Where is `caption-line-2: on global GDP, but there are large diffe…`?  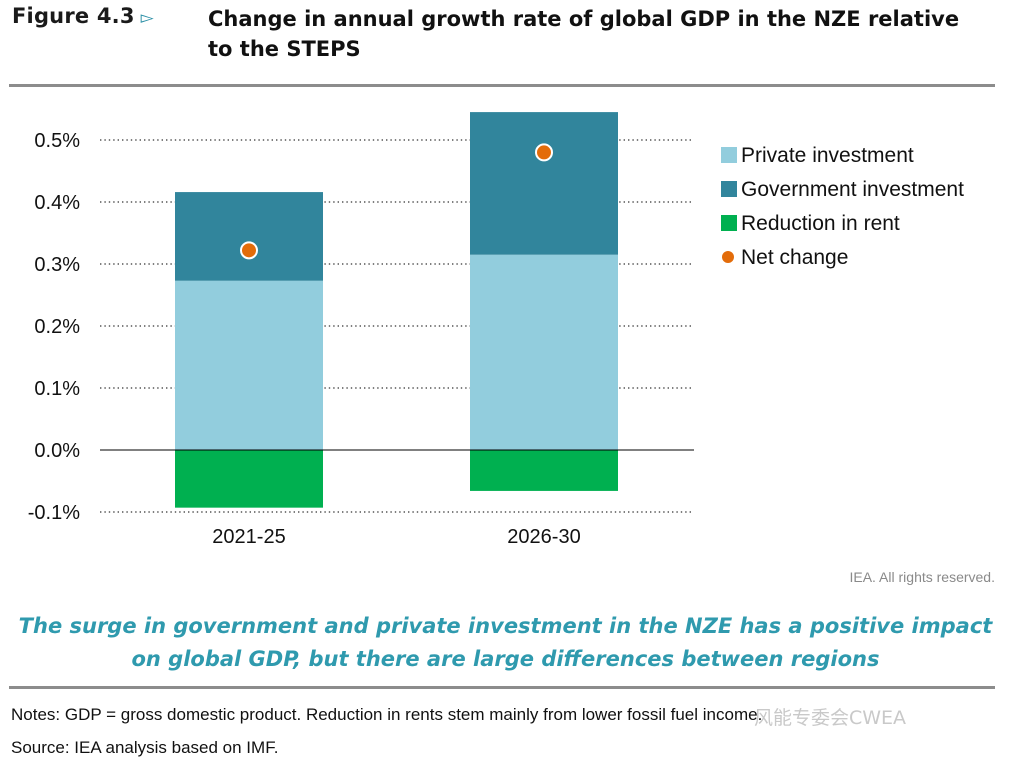
caption-line-2: on global GDP, but there are large diffe… is located at coordinates (505, 659).